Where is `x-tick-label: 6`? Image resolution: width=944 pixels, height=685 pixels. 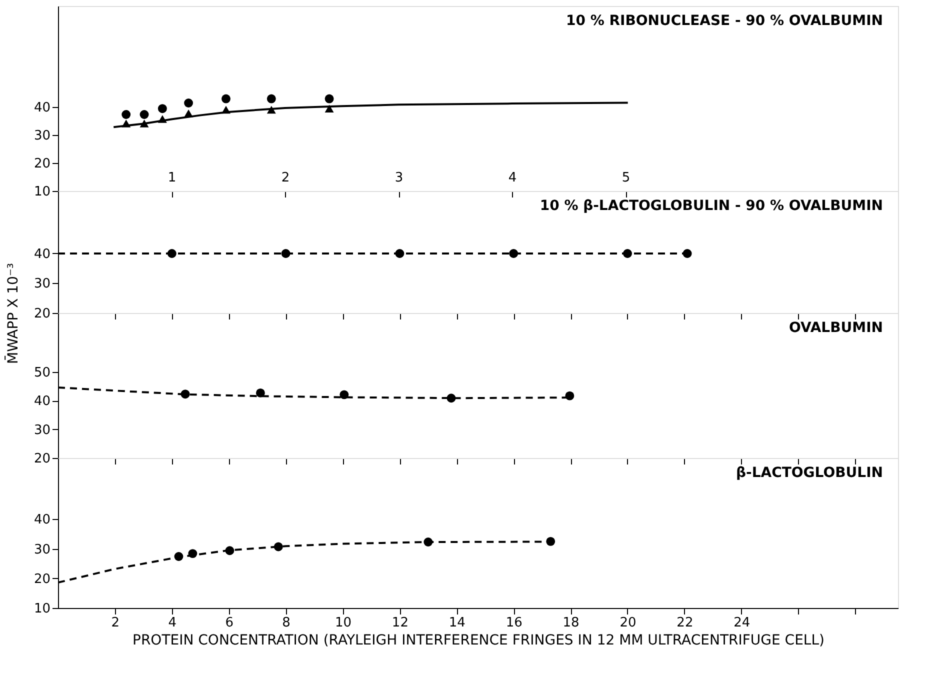
x-tick-label: 6 is located at coordinates (229, 623).